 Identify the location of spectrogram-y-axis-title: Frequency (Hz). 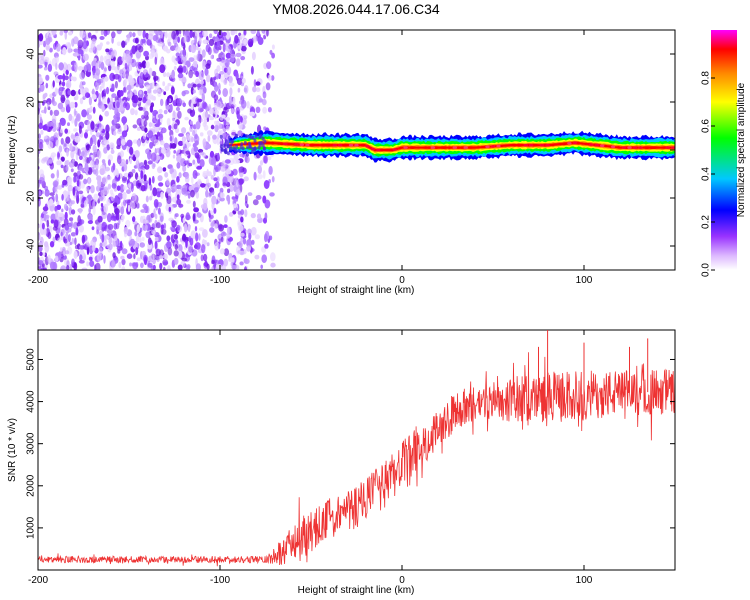
(12, 150).